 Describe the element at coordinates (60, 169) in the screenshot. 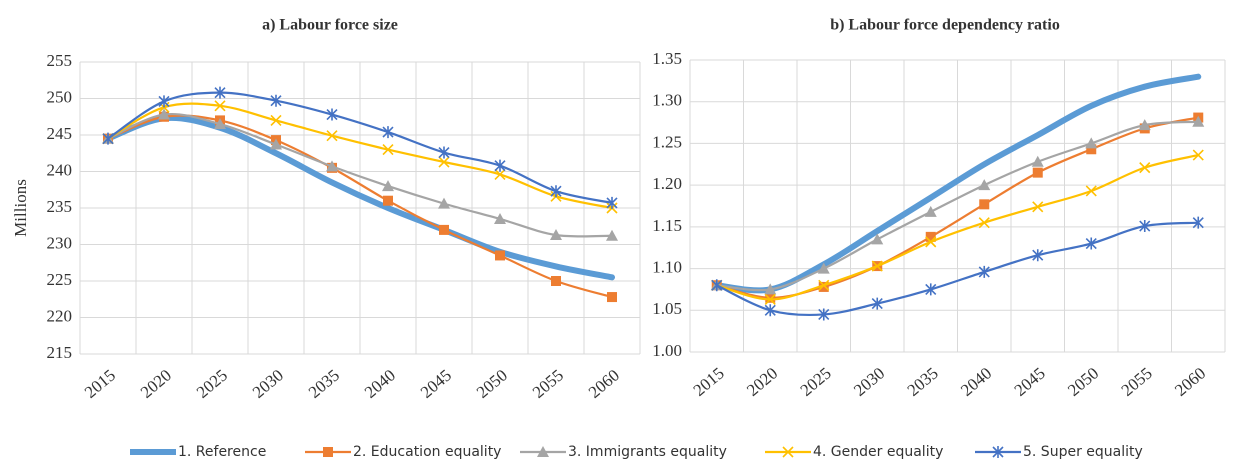

I see `y-tick-label: 240` at that location.